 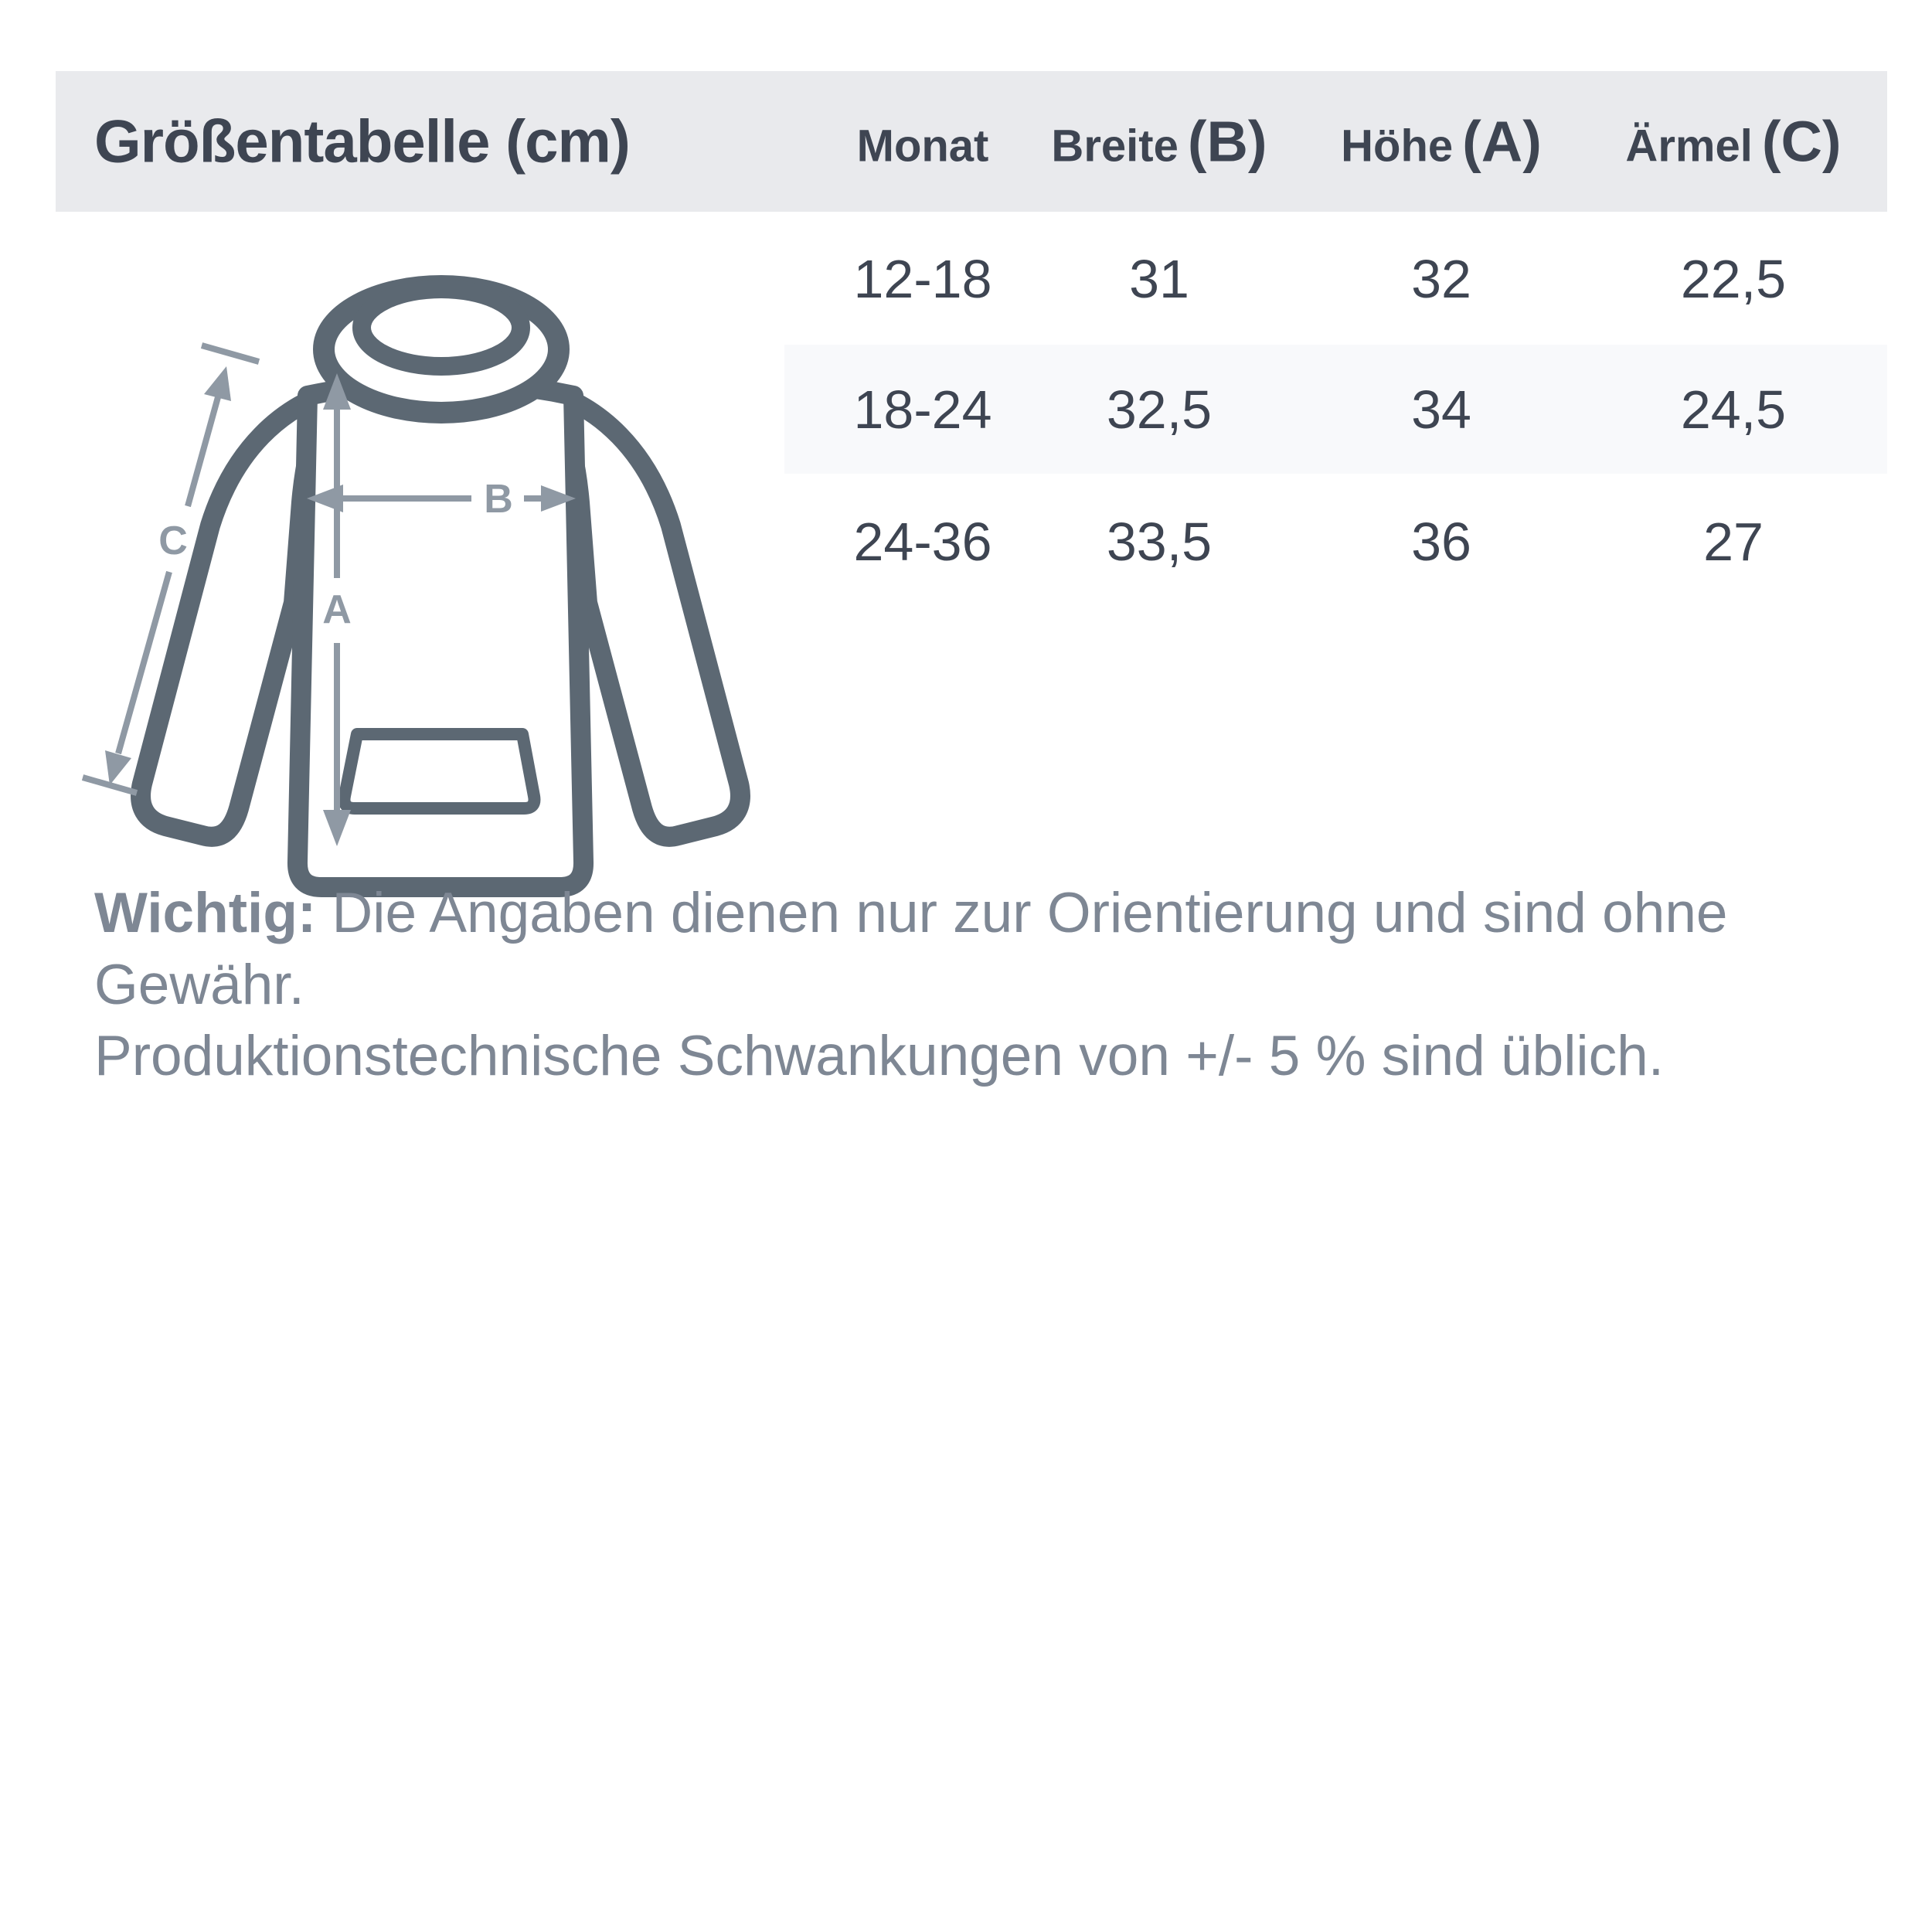 I want to click on row-stripe, so click(x=1335, y=410).